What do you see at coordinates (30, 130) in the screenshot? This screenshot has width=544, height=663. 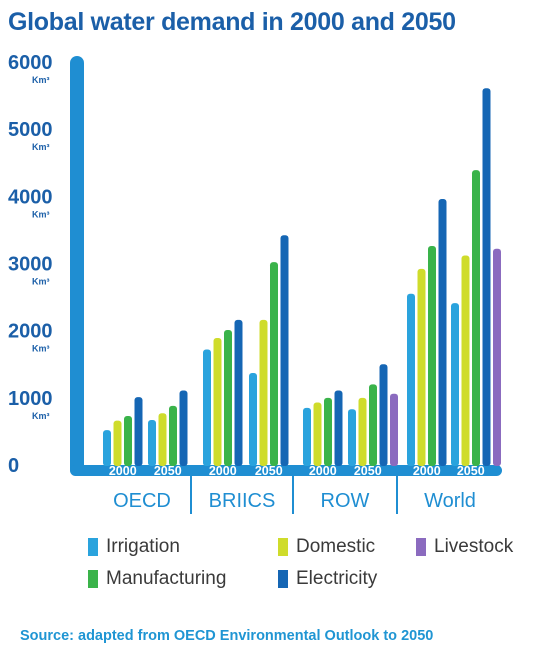 I see `y-tick-label-5000: 5000` at bounding box center [30, 130].